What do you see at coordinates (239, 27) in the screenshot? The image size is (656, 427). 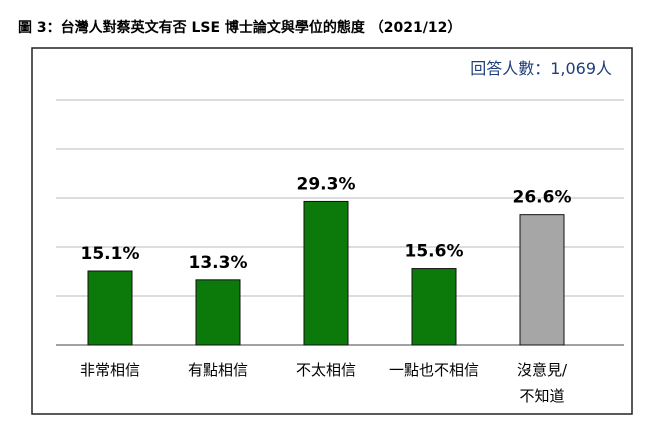 I see `chart-title: 圖 3：台灣人對蔡英文有否 LSE 博士論文與學位的態度 （2021/12）` at bounding box center [239, 27].